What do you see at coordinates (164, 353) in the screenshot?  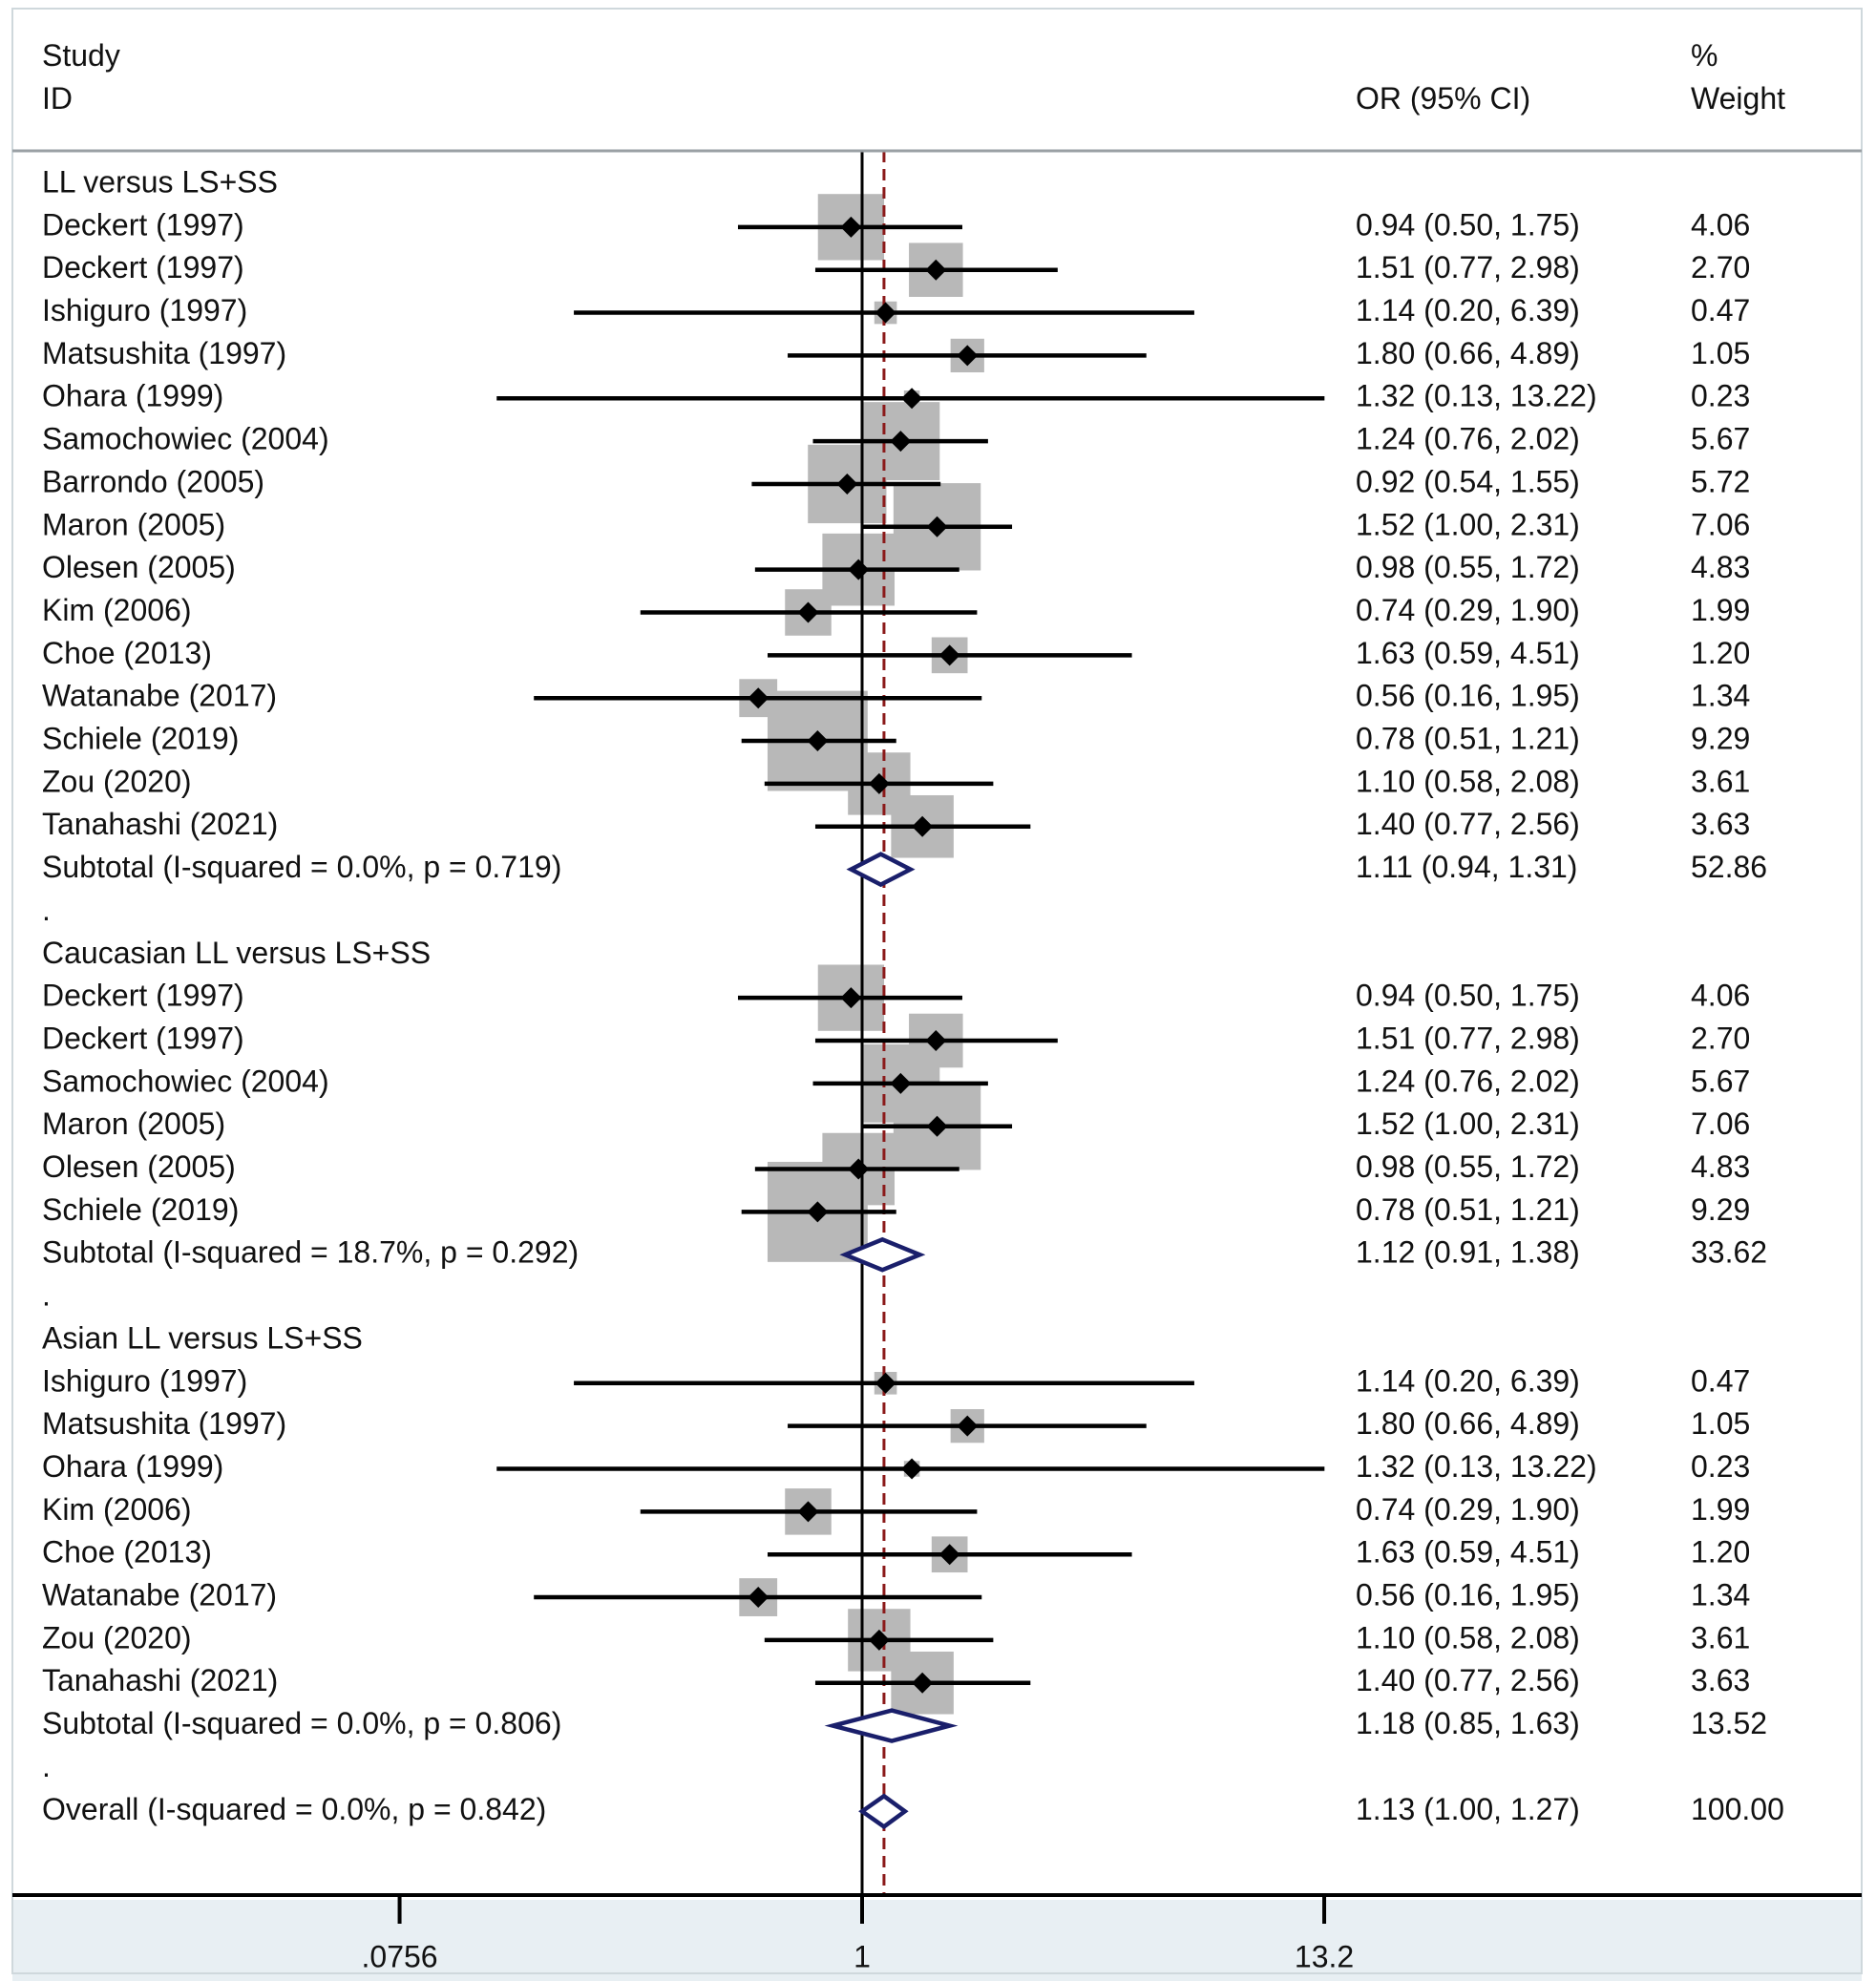 I see `study-label: Matsushita (1997)` at bounding box center [164, 353].